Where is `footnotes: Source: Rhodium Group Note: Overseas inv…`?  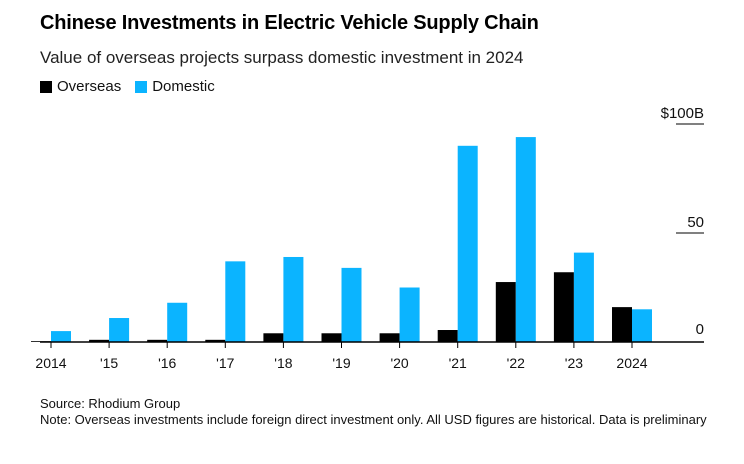
footnotes: Source: Rhodium Group Note: Overseas inv… is located at coordinates (380, 412).